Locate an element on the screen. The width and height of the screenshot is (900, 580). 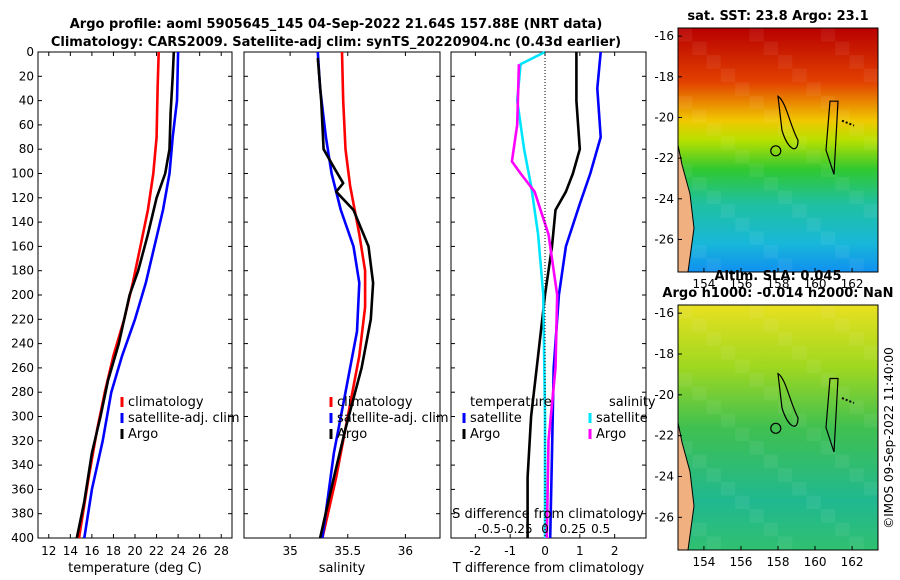
depth-tick-label: 20 is located at coordinates (26, 76).